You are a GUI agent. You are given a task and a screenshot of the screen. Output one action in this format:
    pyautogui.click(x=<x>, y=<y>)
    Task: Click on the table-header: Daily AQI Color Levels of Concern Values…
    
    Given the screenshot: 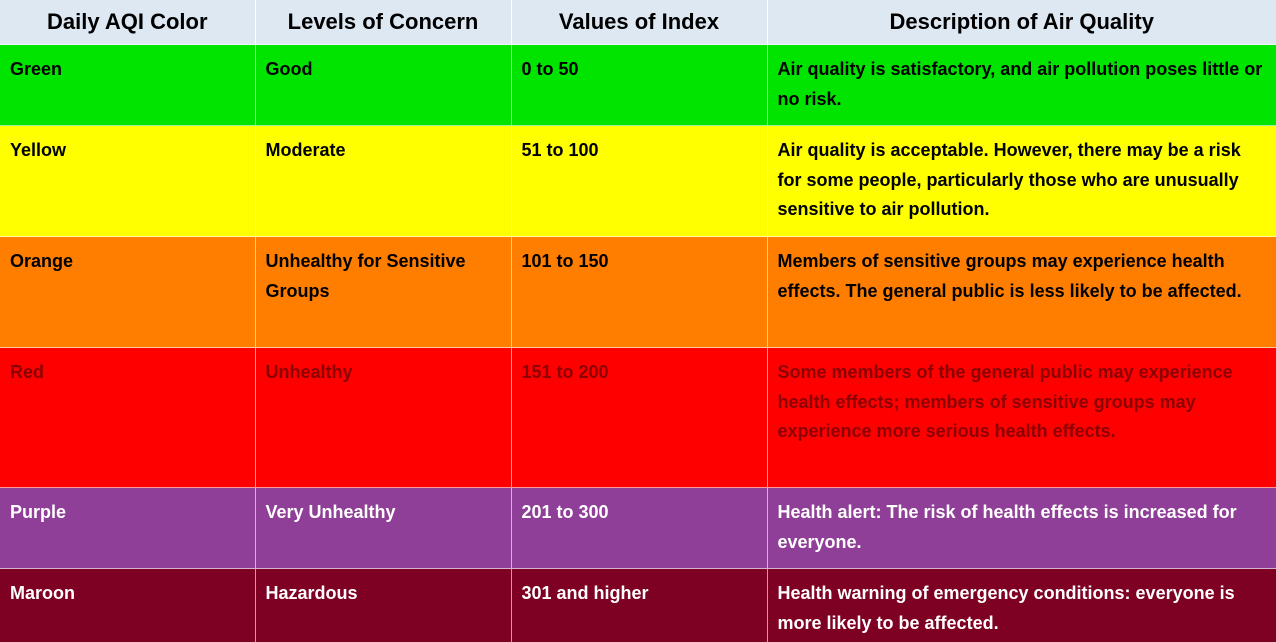 What is the action you would take?
    pyautogui.click(x=638, y=22)
    